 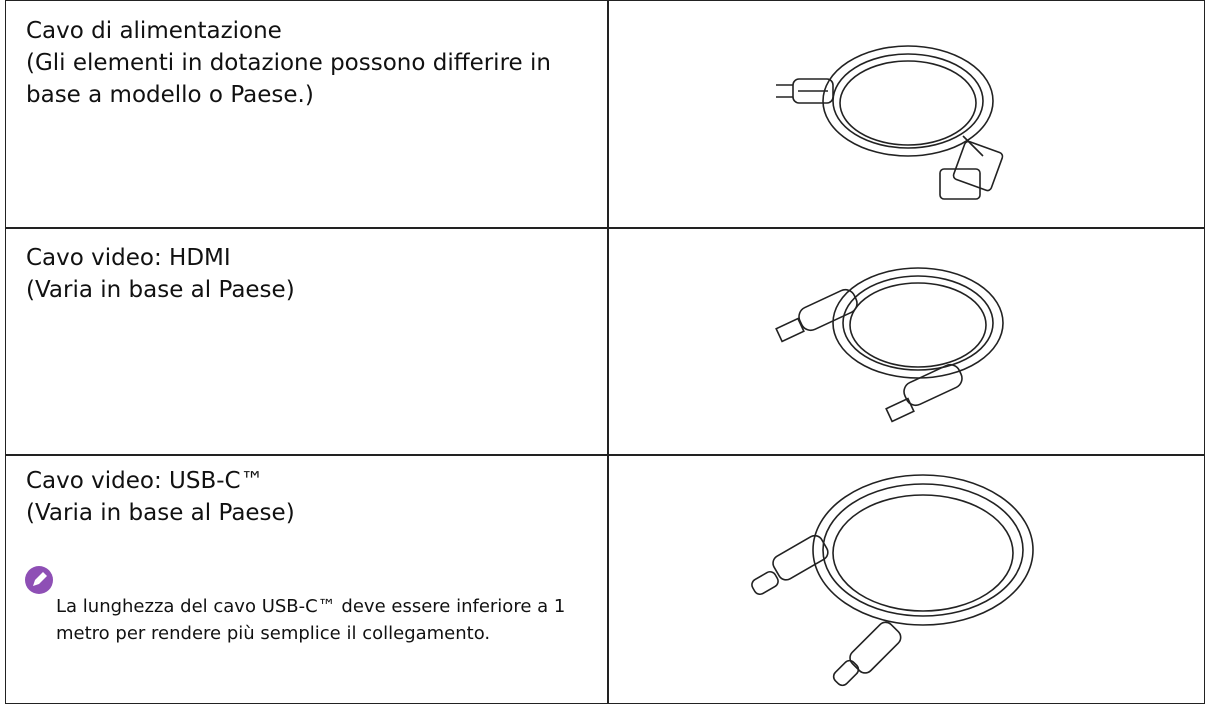 I want to click on row-title: Cavo video: USB-C™, so click(x=145, y=481).